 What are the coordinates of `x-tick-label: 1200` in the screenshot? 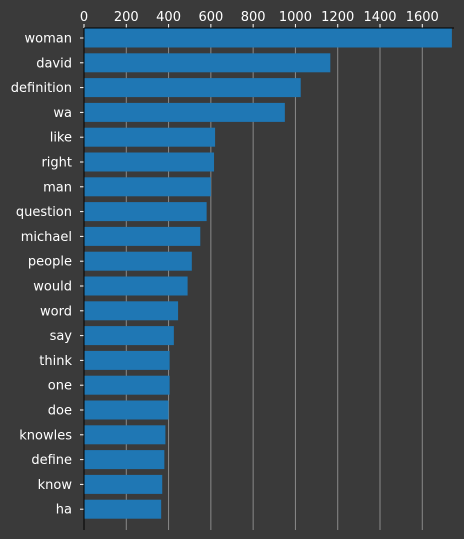 It's located at (337, 17).